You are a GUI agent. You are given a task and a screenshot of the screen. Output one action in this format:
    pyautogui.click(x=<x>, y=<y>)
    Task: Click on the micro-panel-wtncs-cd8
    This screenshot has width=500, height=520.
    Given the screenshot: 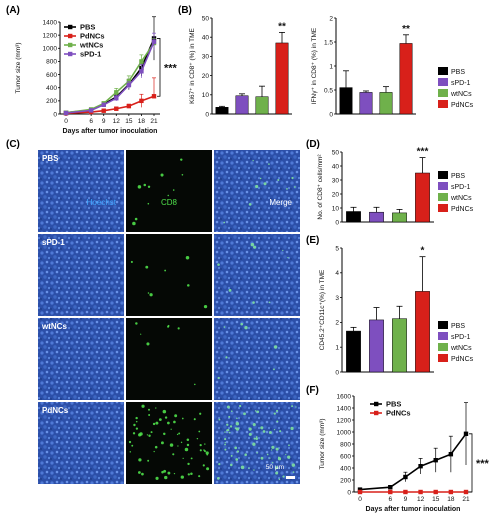 What is the action you would take?
    pyautogui.click(x=169, y=359)
    